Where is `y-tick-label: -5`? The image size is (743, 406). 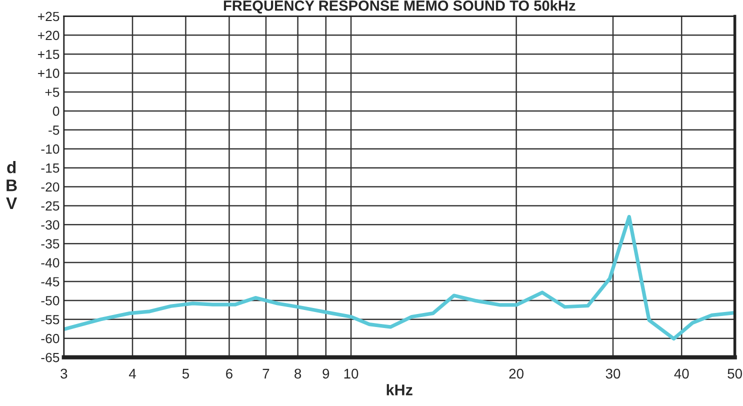 y-tick-label: -5 is located at coordinates (54, 130).